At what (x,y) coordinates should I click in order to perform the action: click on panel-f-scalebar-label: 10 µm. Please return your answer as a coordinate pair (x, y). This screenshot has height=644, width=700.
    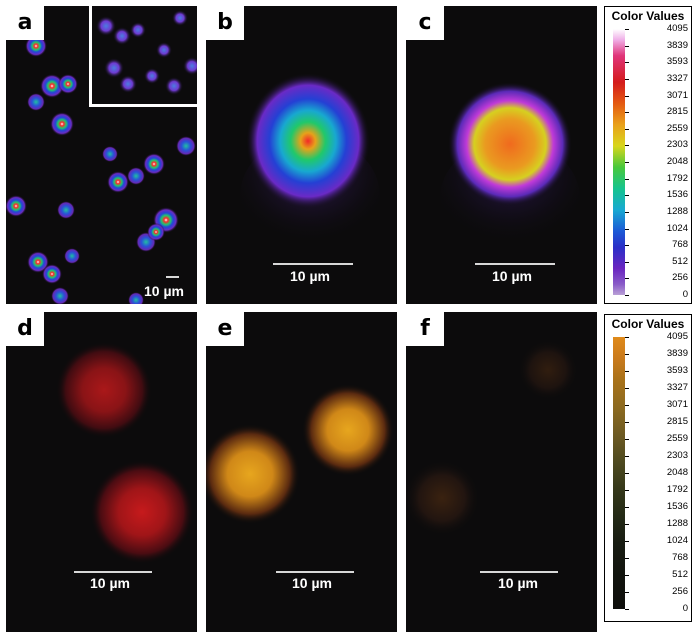
    Looking at the image, I should click on (518, 583).